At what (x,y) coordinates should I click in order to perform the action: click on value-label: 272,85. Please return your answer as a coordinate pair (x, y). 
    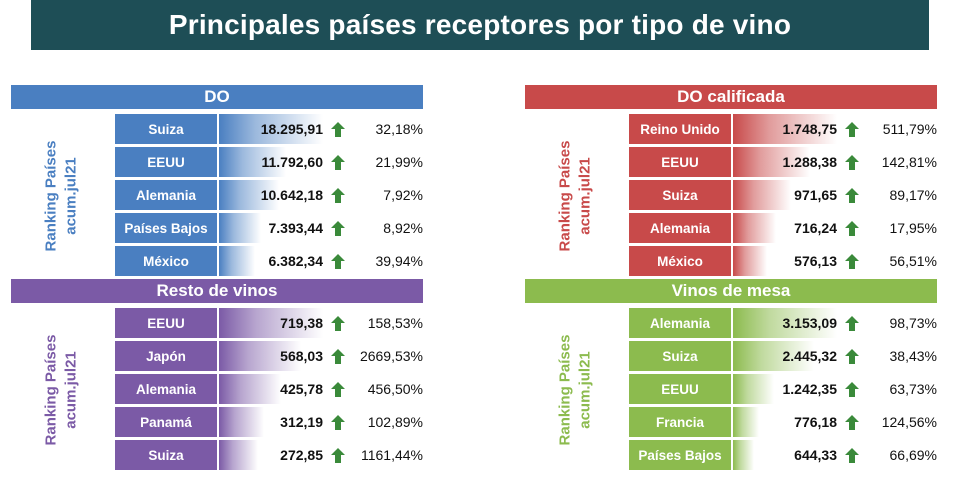
    Looking at the image, I should click on (301, 455).